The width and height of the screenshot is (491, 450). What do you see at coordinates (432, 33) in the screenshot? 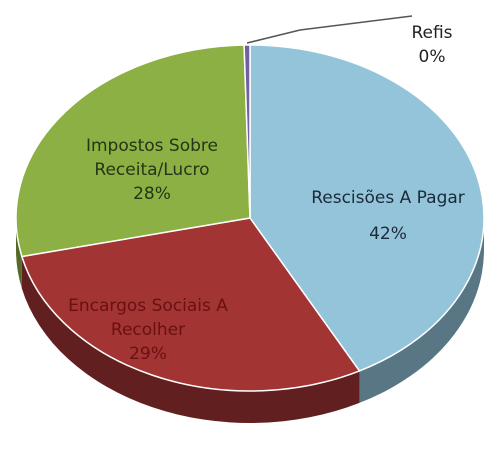
I see `slice-label: Refis` at bounding box center [432, 33].